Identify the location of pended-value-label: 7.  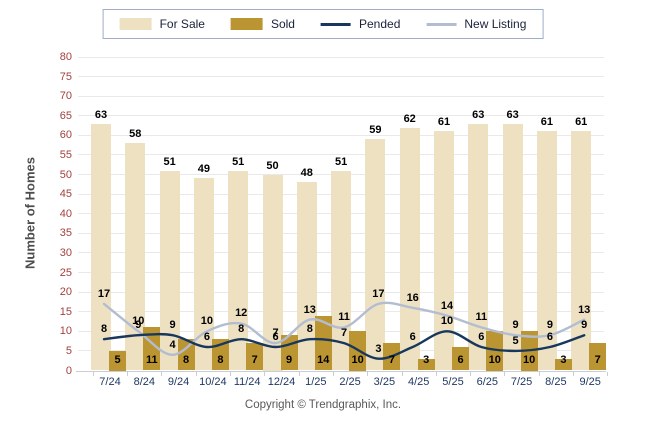
(344, 333).